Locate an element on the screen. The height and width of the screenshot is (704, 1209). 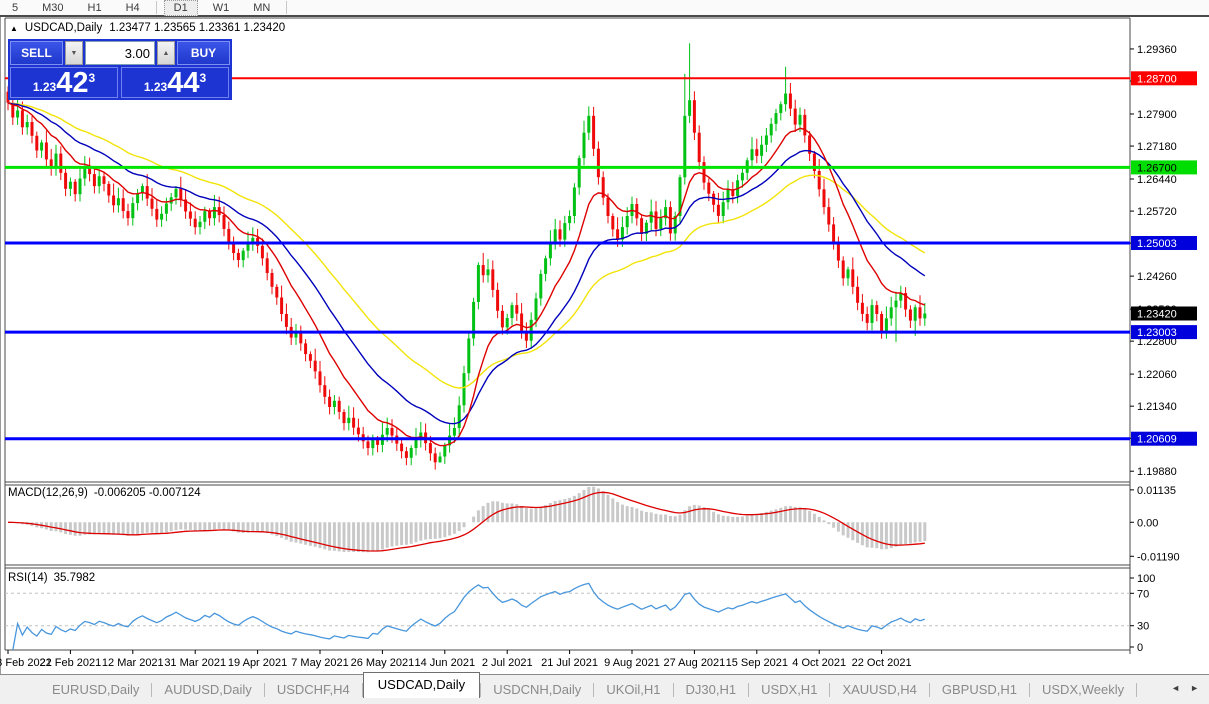
tab-audusd-daily: AUDUSD,Daily is located at coordinates (208, 689).